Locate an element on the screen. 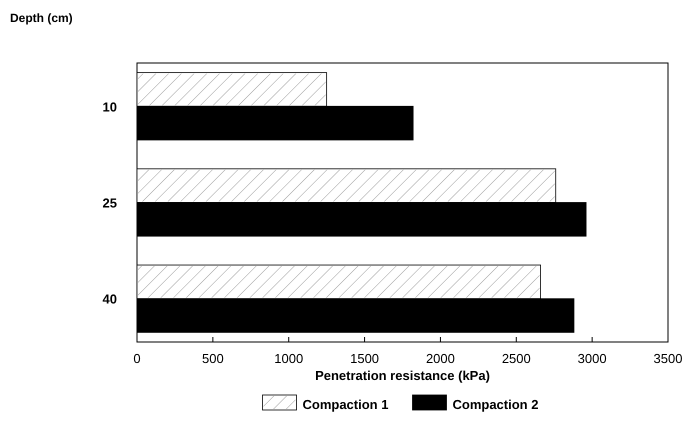  legend-label: Compaction 2 is located at coordinates (495, 404).